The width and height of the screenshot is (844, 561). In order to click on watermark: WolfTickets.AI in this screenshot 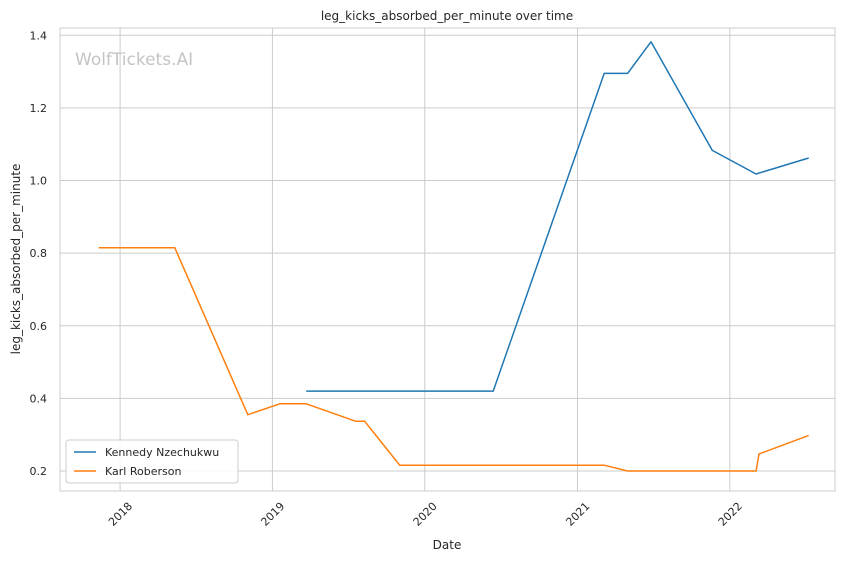, I will do `click(134, 60)`.